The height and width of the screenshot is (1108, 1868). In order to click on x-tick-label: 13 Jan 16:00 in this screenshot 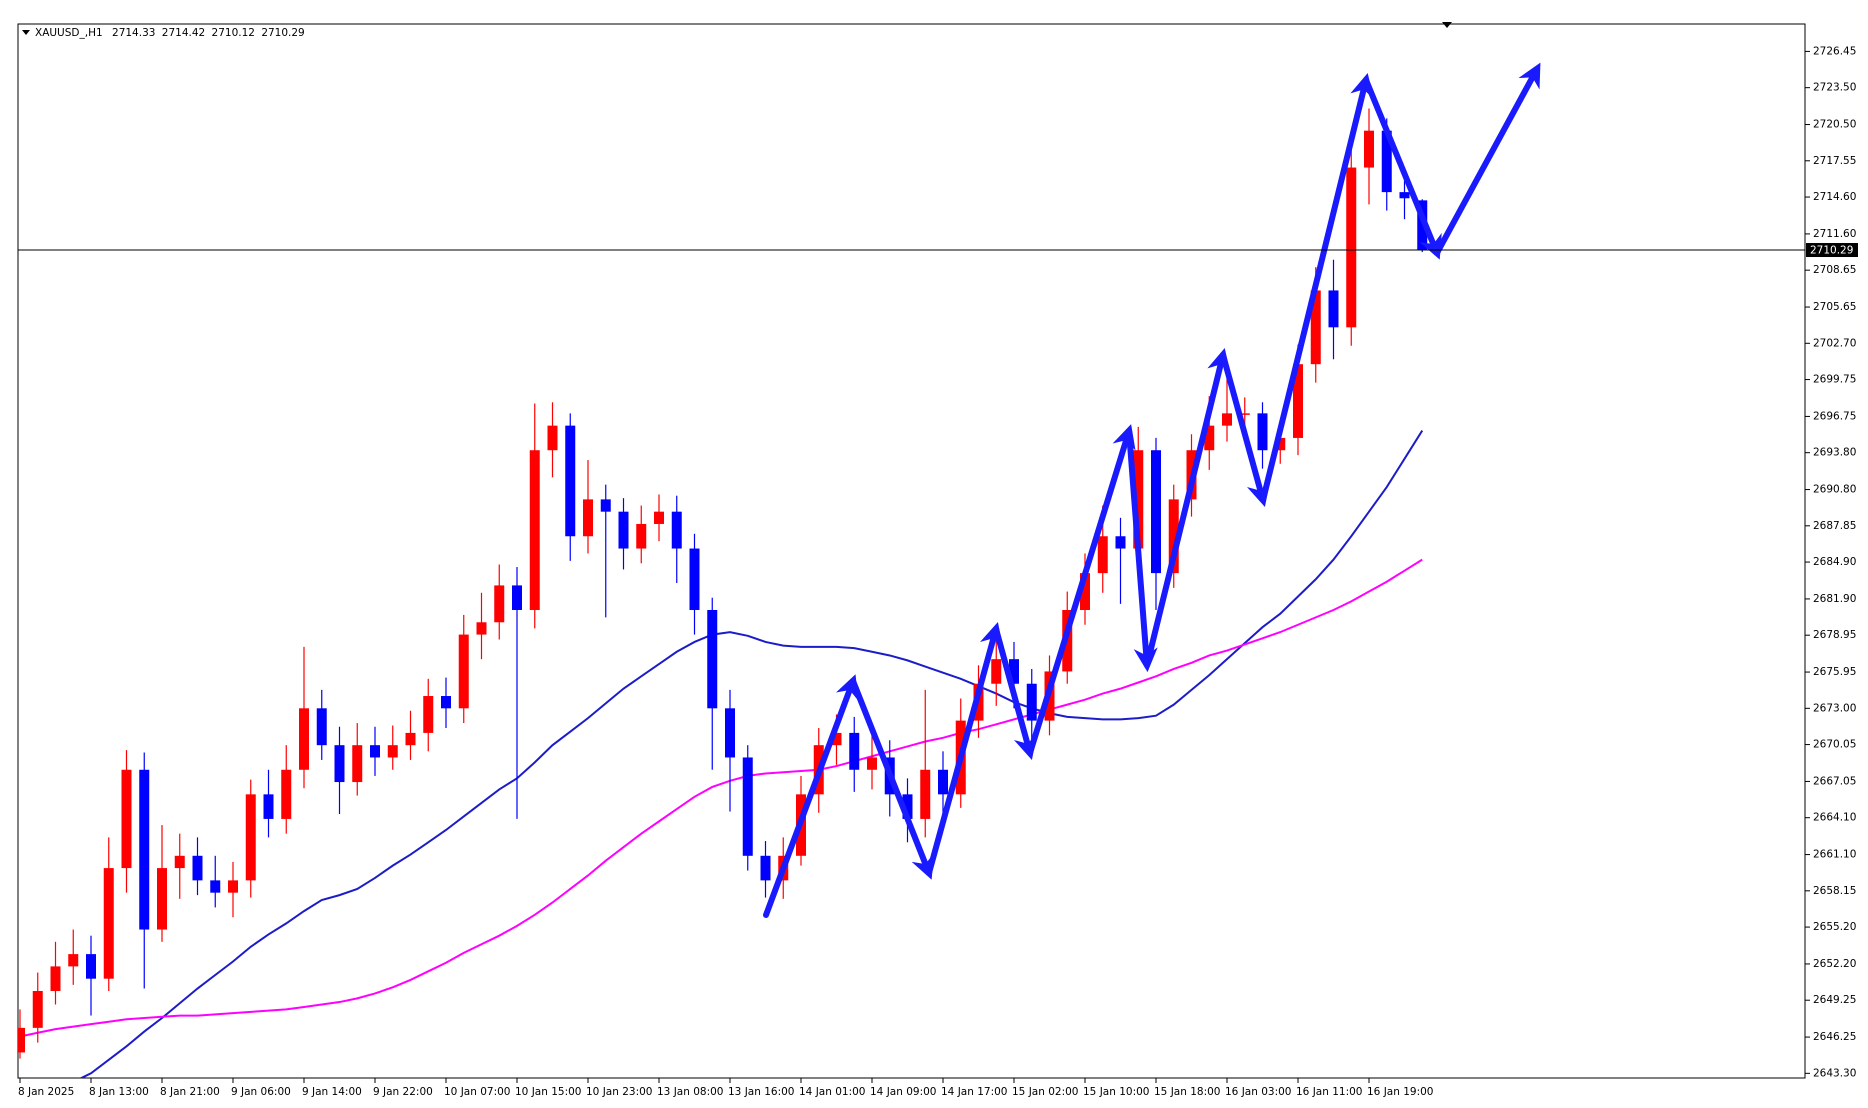, I will do `click(761, 1092)`.